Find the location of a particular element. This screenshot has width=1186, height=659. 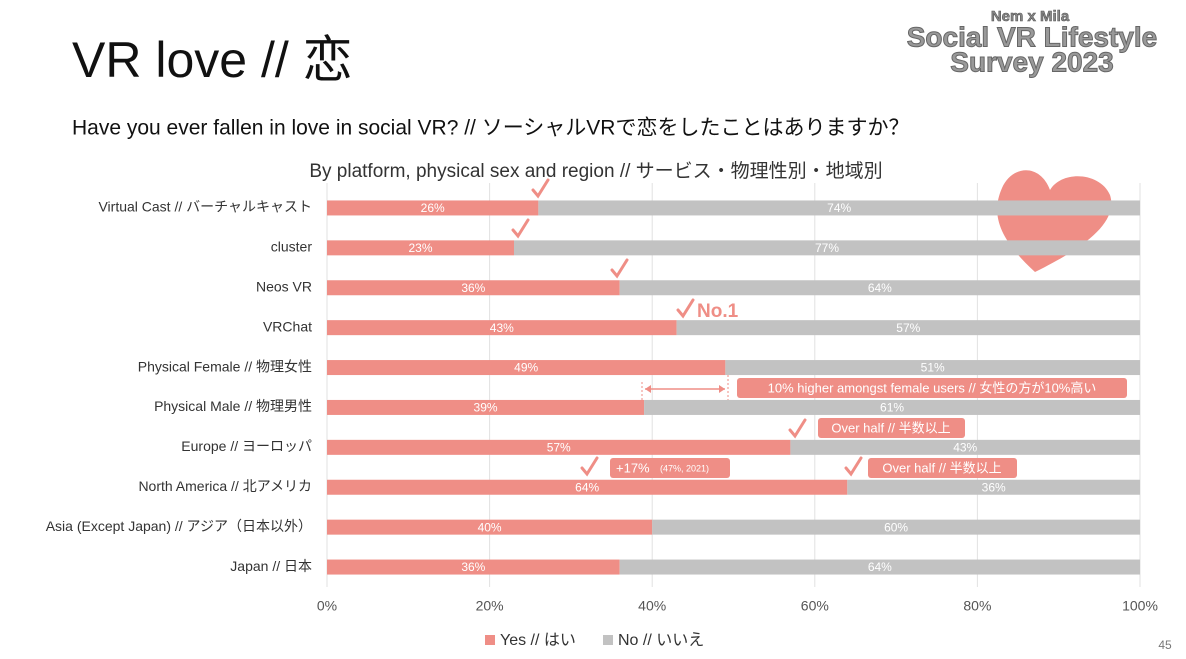

y-tick-label: Japan // 日本 is located at coordinates (271, 566).